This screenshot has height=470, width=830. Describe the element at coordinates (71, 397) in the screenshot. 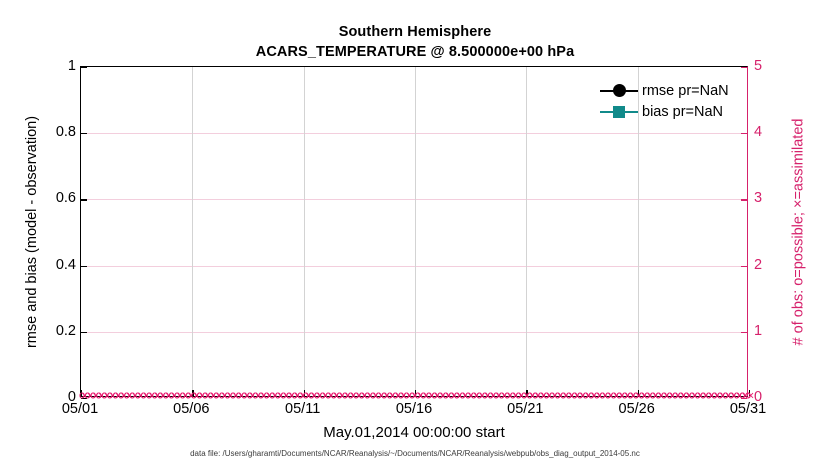

I see `left-axis-tick-label: 0` at that location.